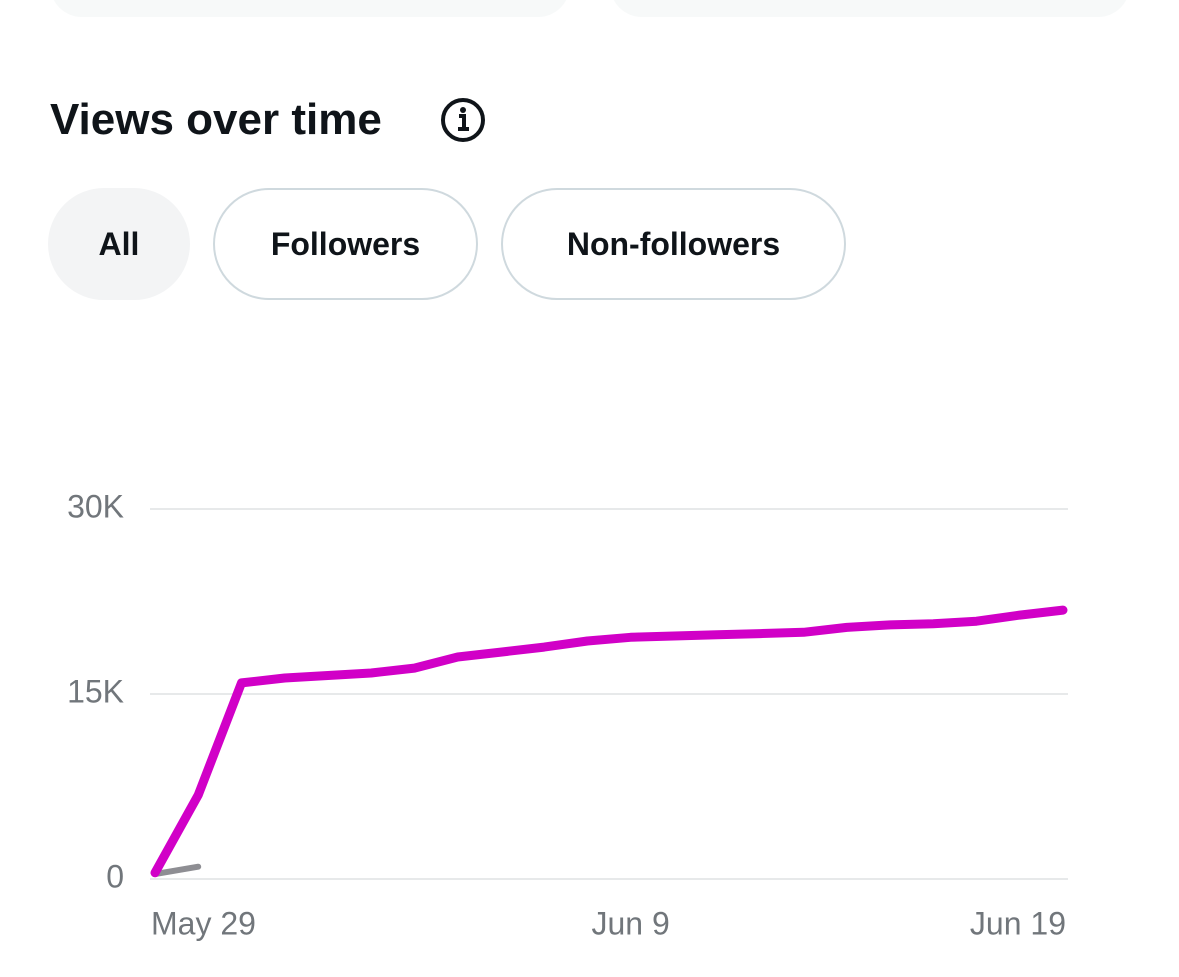  I want to click on info-icon, so click(463, 120).